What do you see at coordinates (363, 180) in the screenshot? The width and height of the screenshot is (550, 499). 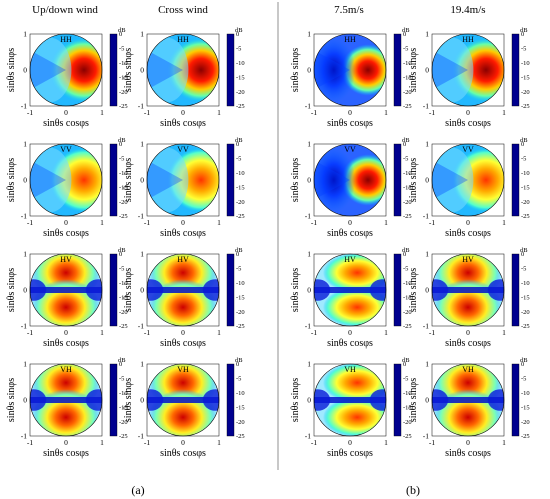 I see `forward-lobe` at bounding box center [363, 180].